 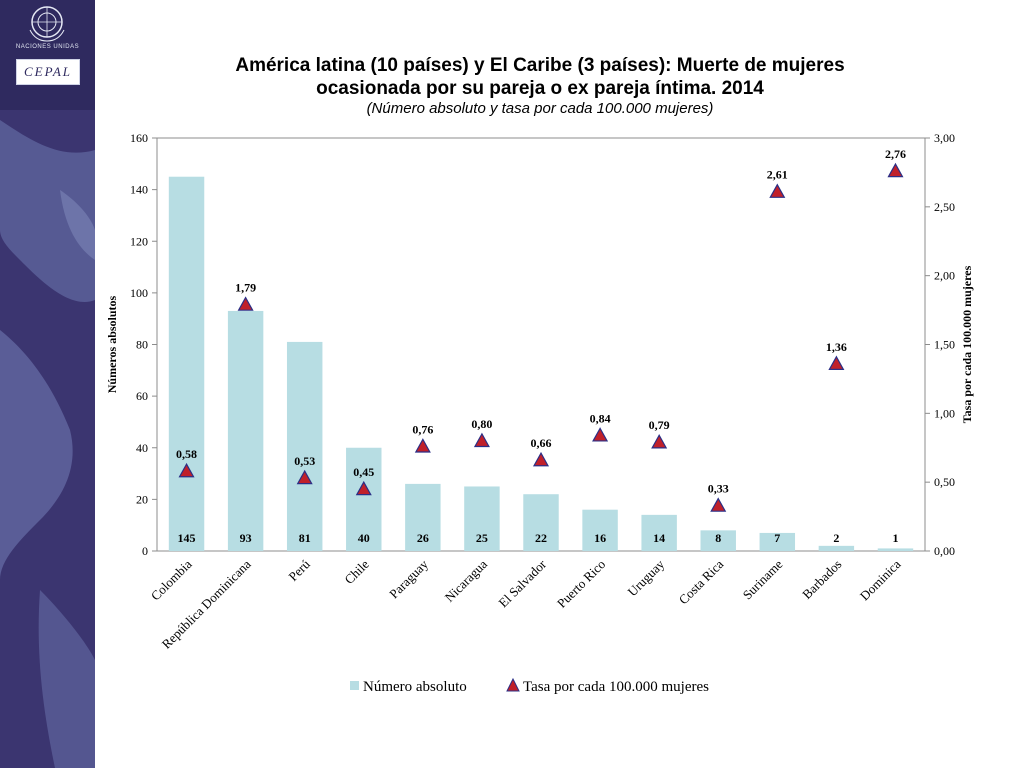 I want to click on y-tick-label: 80, so click(x=142, y=345).